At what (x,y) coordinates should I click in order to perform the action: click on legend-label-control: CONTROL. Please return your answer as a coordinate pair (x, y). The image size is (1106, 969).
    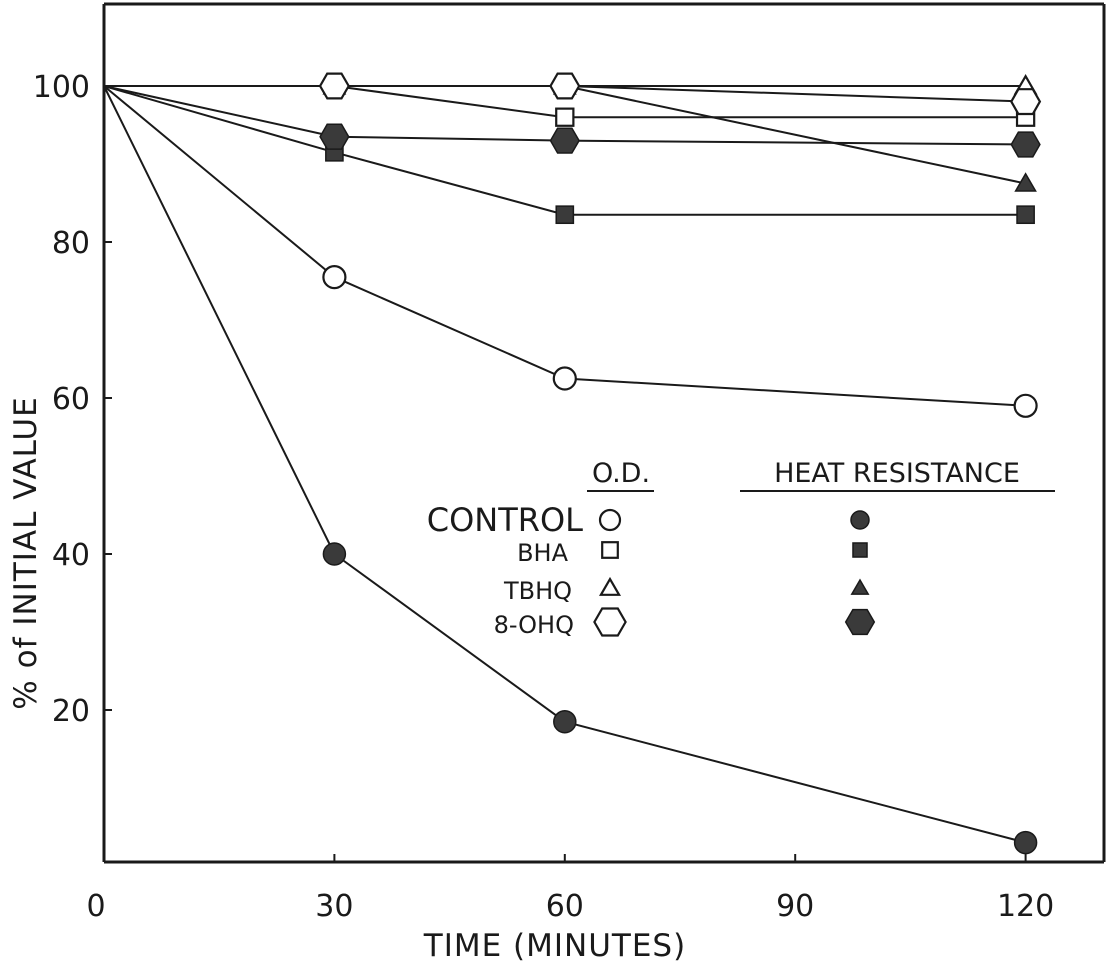
    Looking at the image, I should click on (505, 520).